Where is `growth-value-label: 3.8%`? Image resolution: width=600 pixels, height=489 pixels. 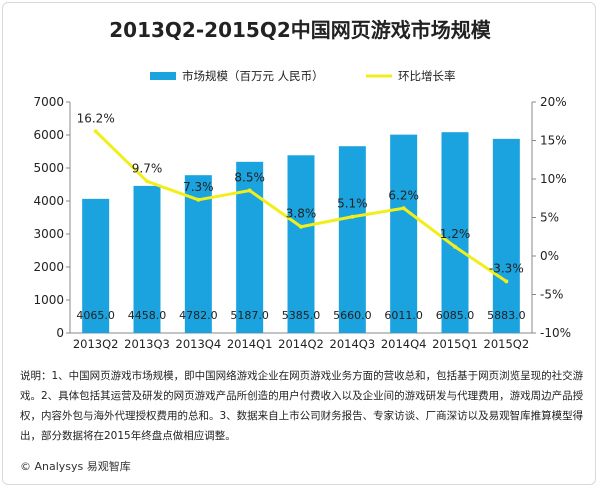 growth-value-label: 3.8% is located at coordinates (301, 214).